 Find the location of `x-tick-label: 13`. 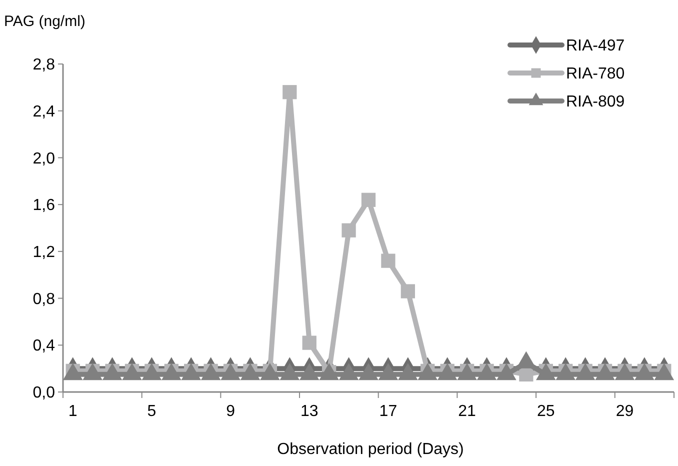

x-tick-label: 13 is located at coordinates (309, 411).